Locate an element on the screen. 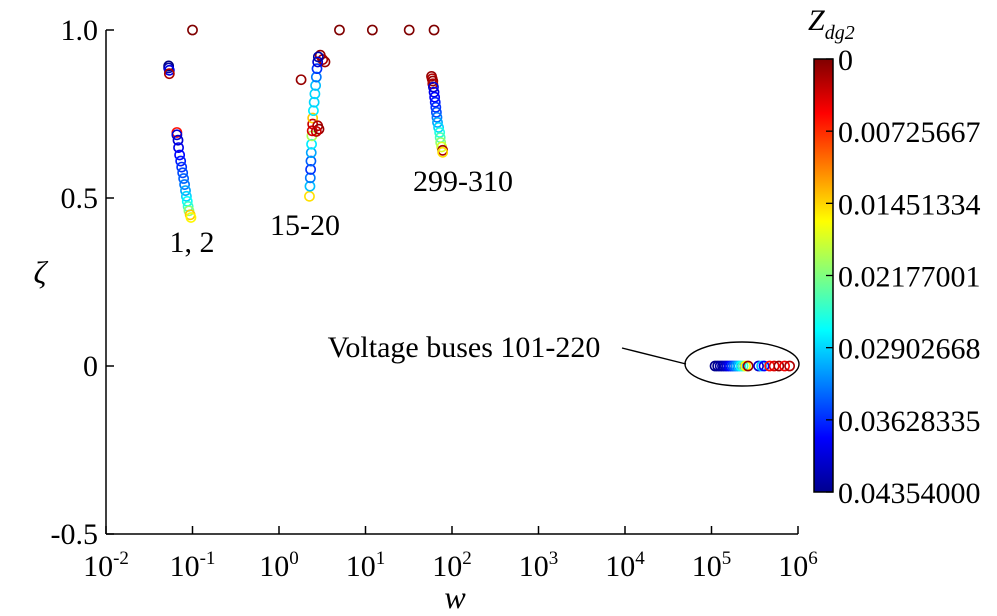 The image size is (997, 616). y-axis-title: ζ is located at coordinates (41, 272).